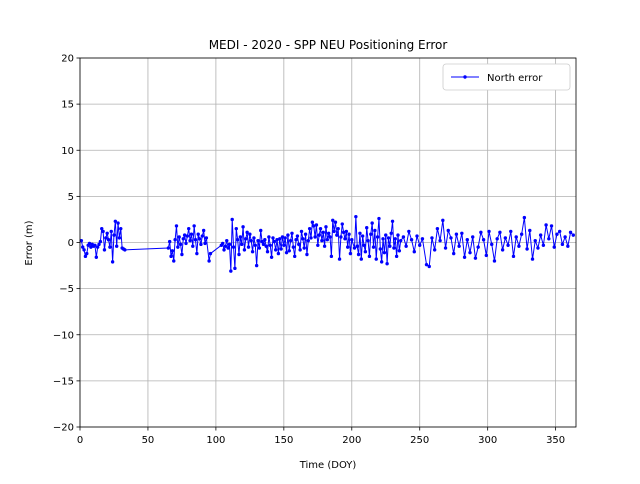  I want to click on y-tick-label: −15, so click(63, 381).